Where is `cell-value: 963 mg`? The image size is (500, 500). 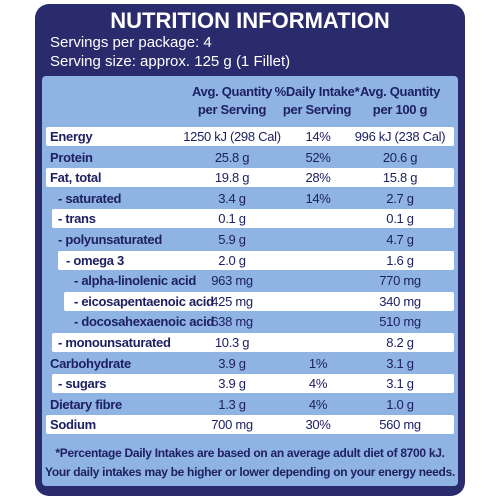
cell-value: 963 mg is located at coordinates (232, 281).